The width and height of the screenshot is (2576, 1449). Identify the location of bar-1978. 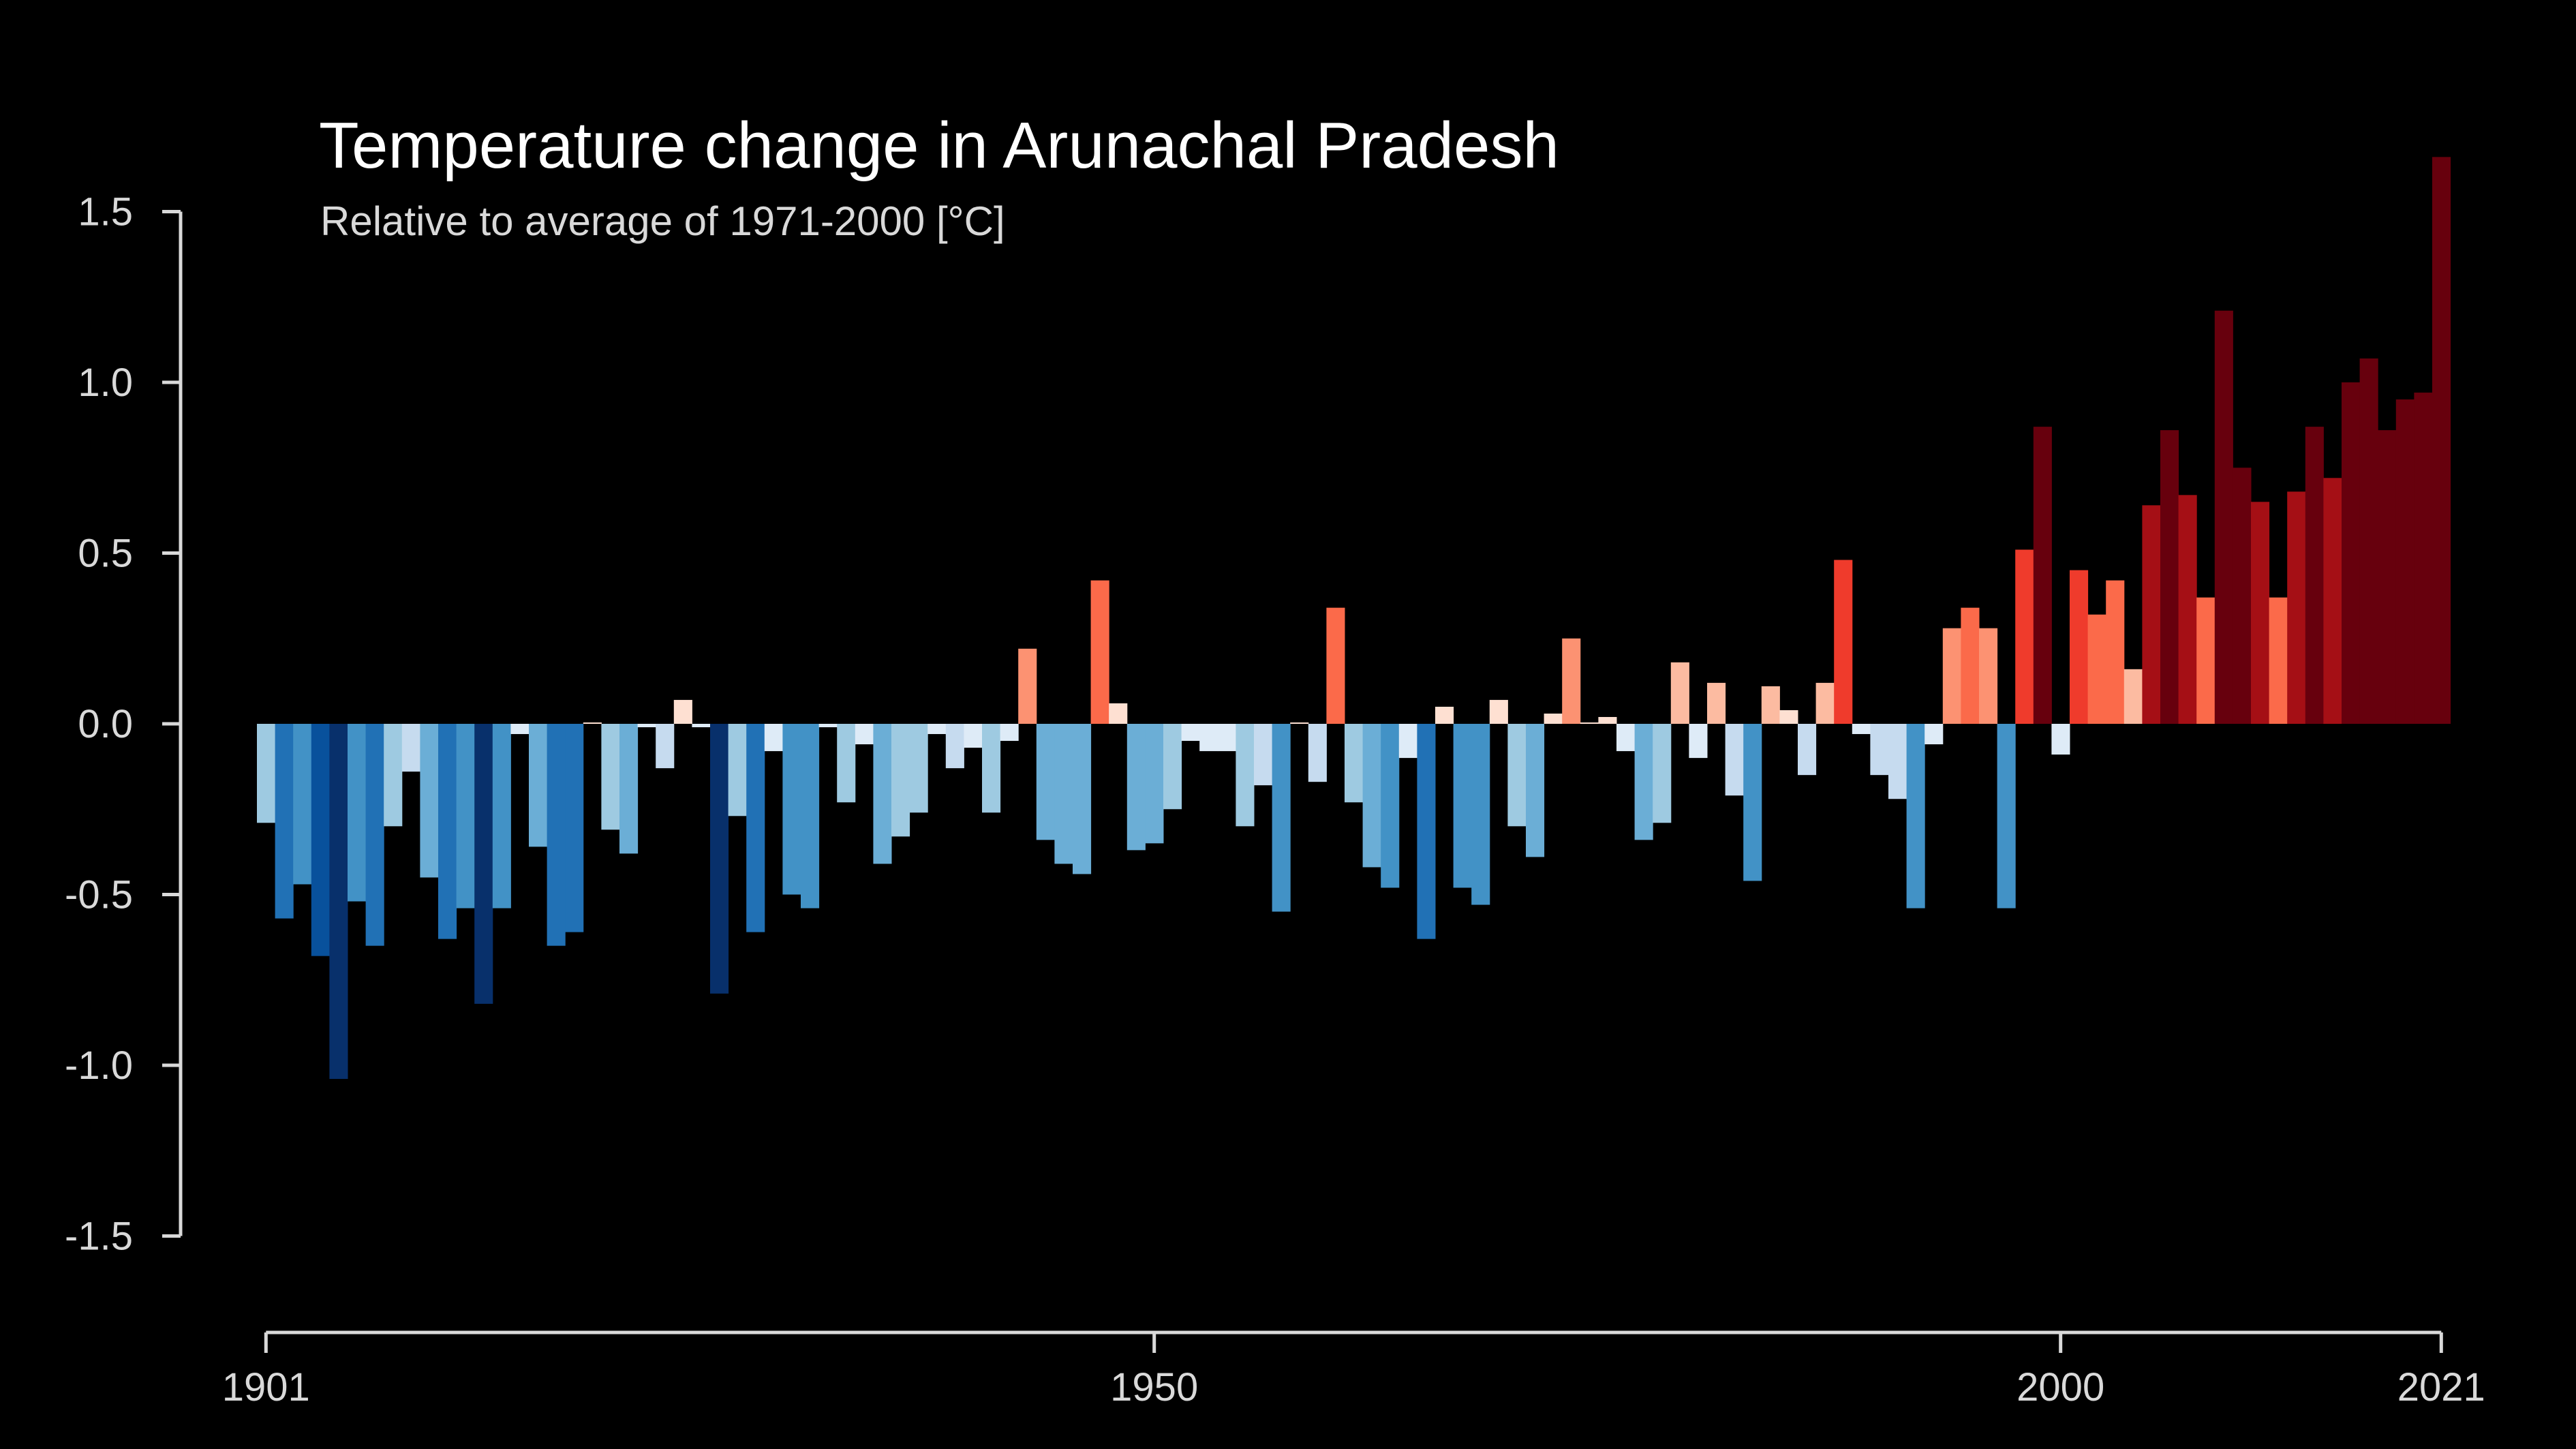
(1662, 774).